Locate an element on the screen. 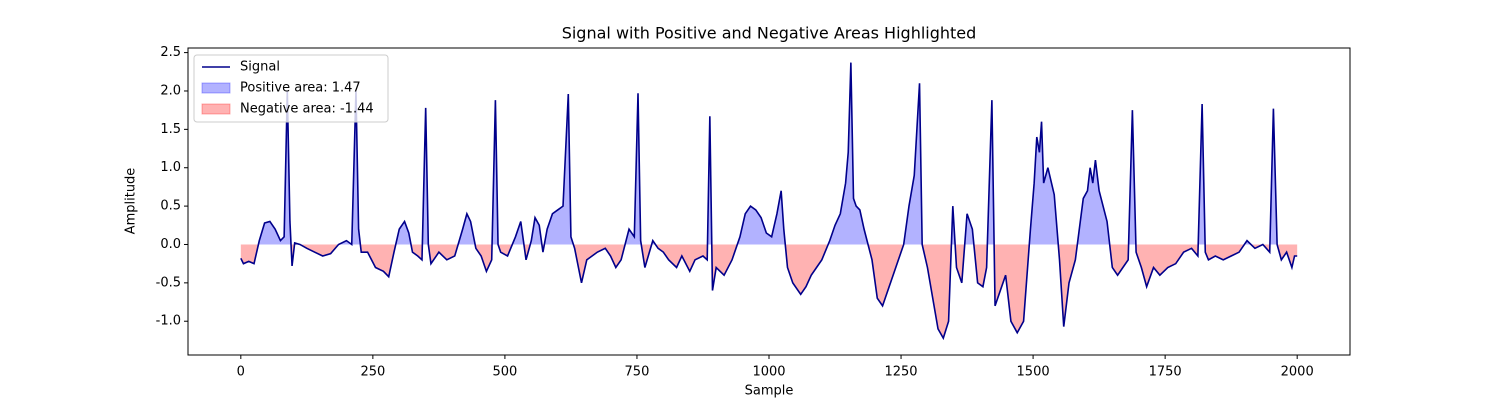 This screenshot has width=1500, height=404. legend-box is located at coordinates (291, 88).